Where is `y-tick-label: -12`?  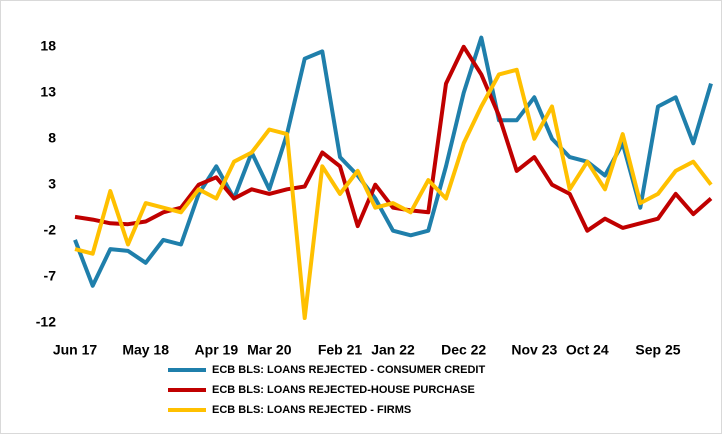
y-tick-label: -12 is located at coordinates (46, 321).